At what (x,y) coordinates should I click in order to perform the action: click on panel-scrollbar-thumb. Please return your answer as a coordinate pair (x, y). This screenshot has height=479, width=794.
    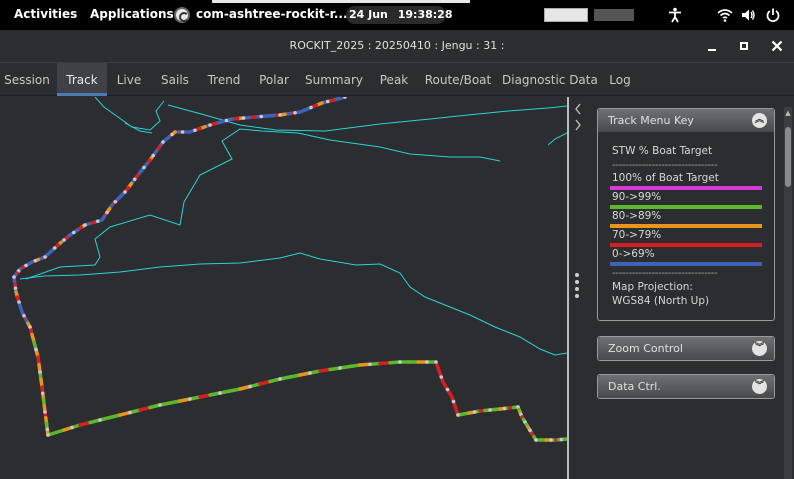
    Looking at the image, I should click on (788, 157).